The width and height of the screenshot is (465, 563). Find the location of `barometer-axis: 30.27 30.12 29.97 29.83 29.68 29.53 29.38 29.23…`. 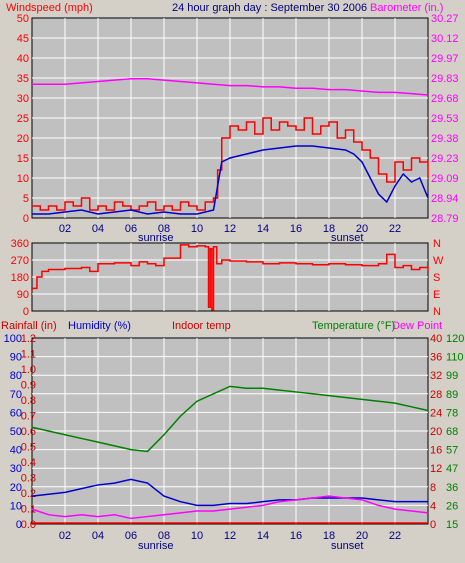

barometer-axis: 30.27 30.12 29.97 29.83 29.68 29.53 29.38 29.23… is located at coordinates (445, 119).